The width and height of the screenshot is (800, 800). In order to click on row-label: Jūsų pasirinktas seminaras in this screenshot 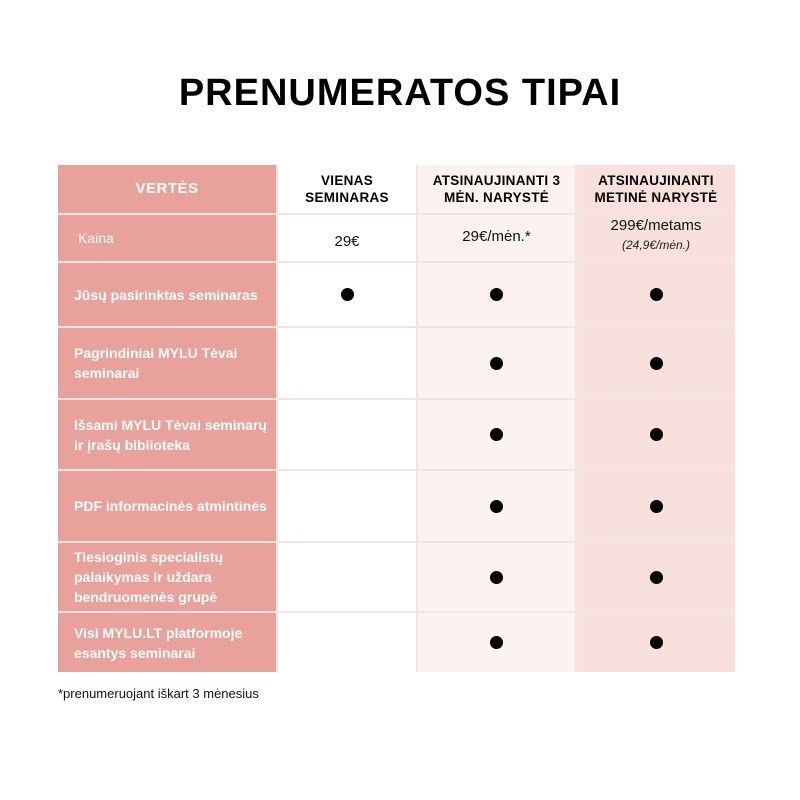, I will do `click(167, 294)`.